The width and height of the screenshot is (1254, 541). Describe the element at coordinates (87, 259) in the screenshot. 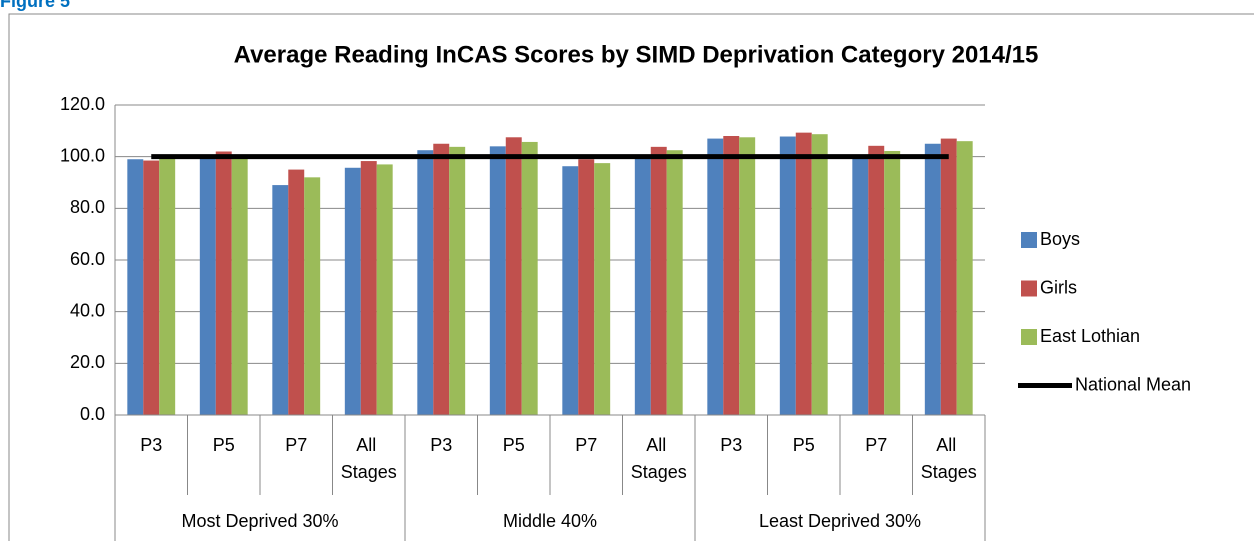

I see `y-tick-label: 60.0` at that location.